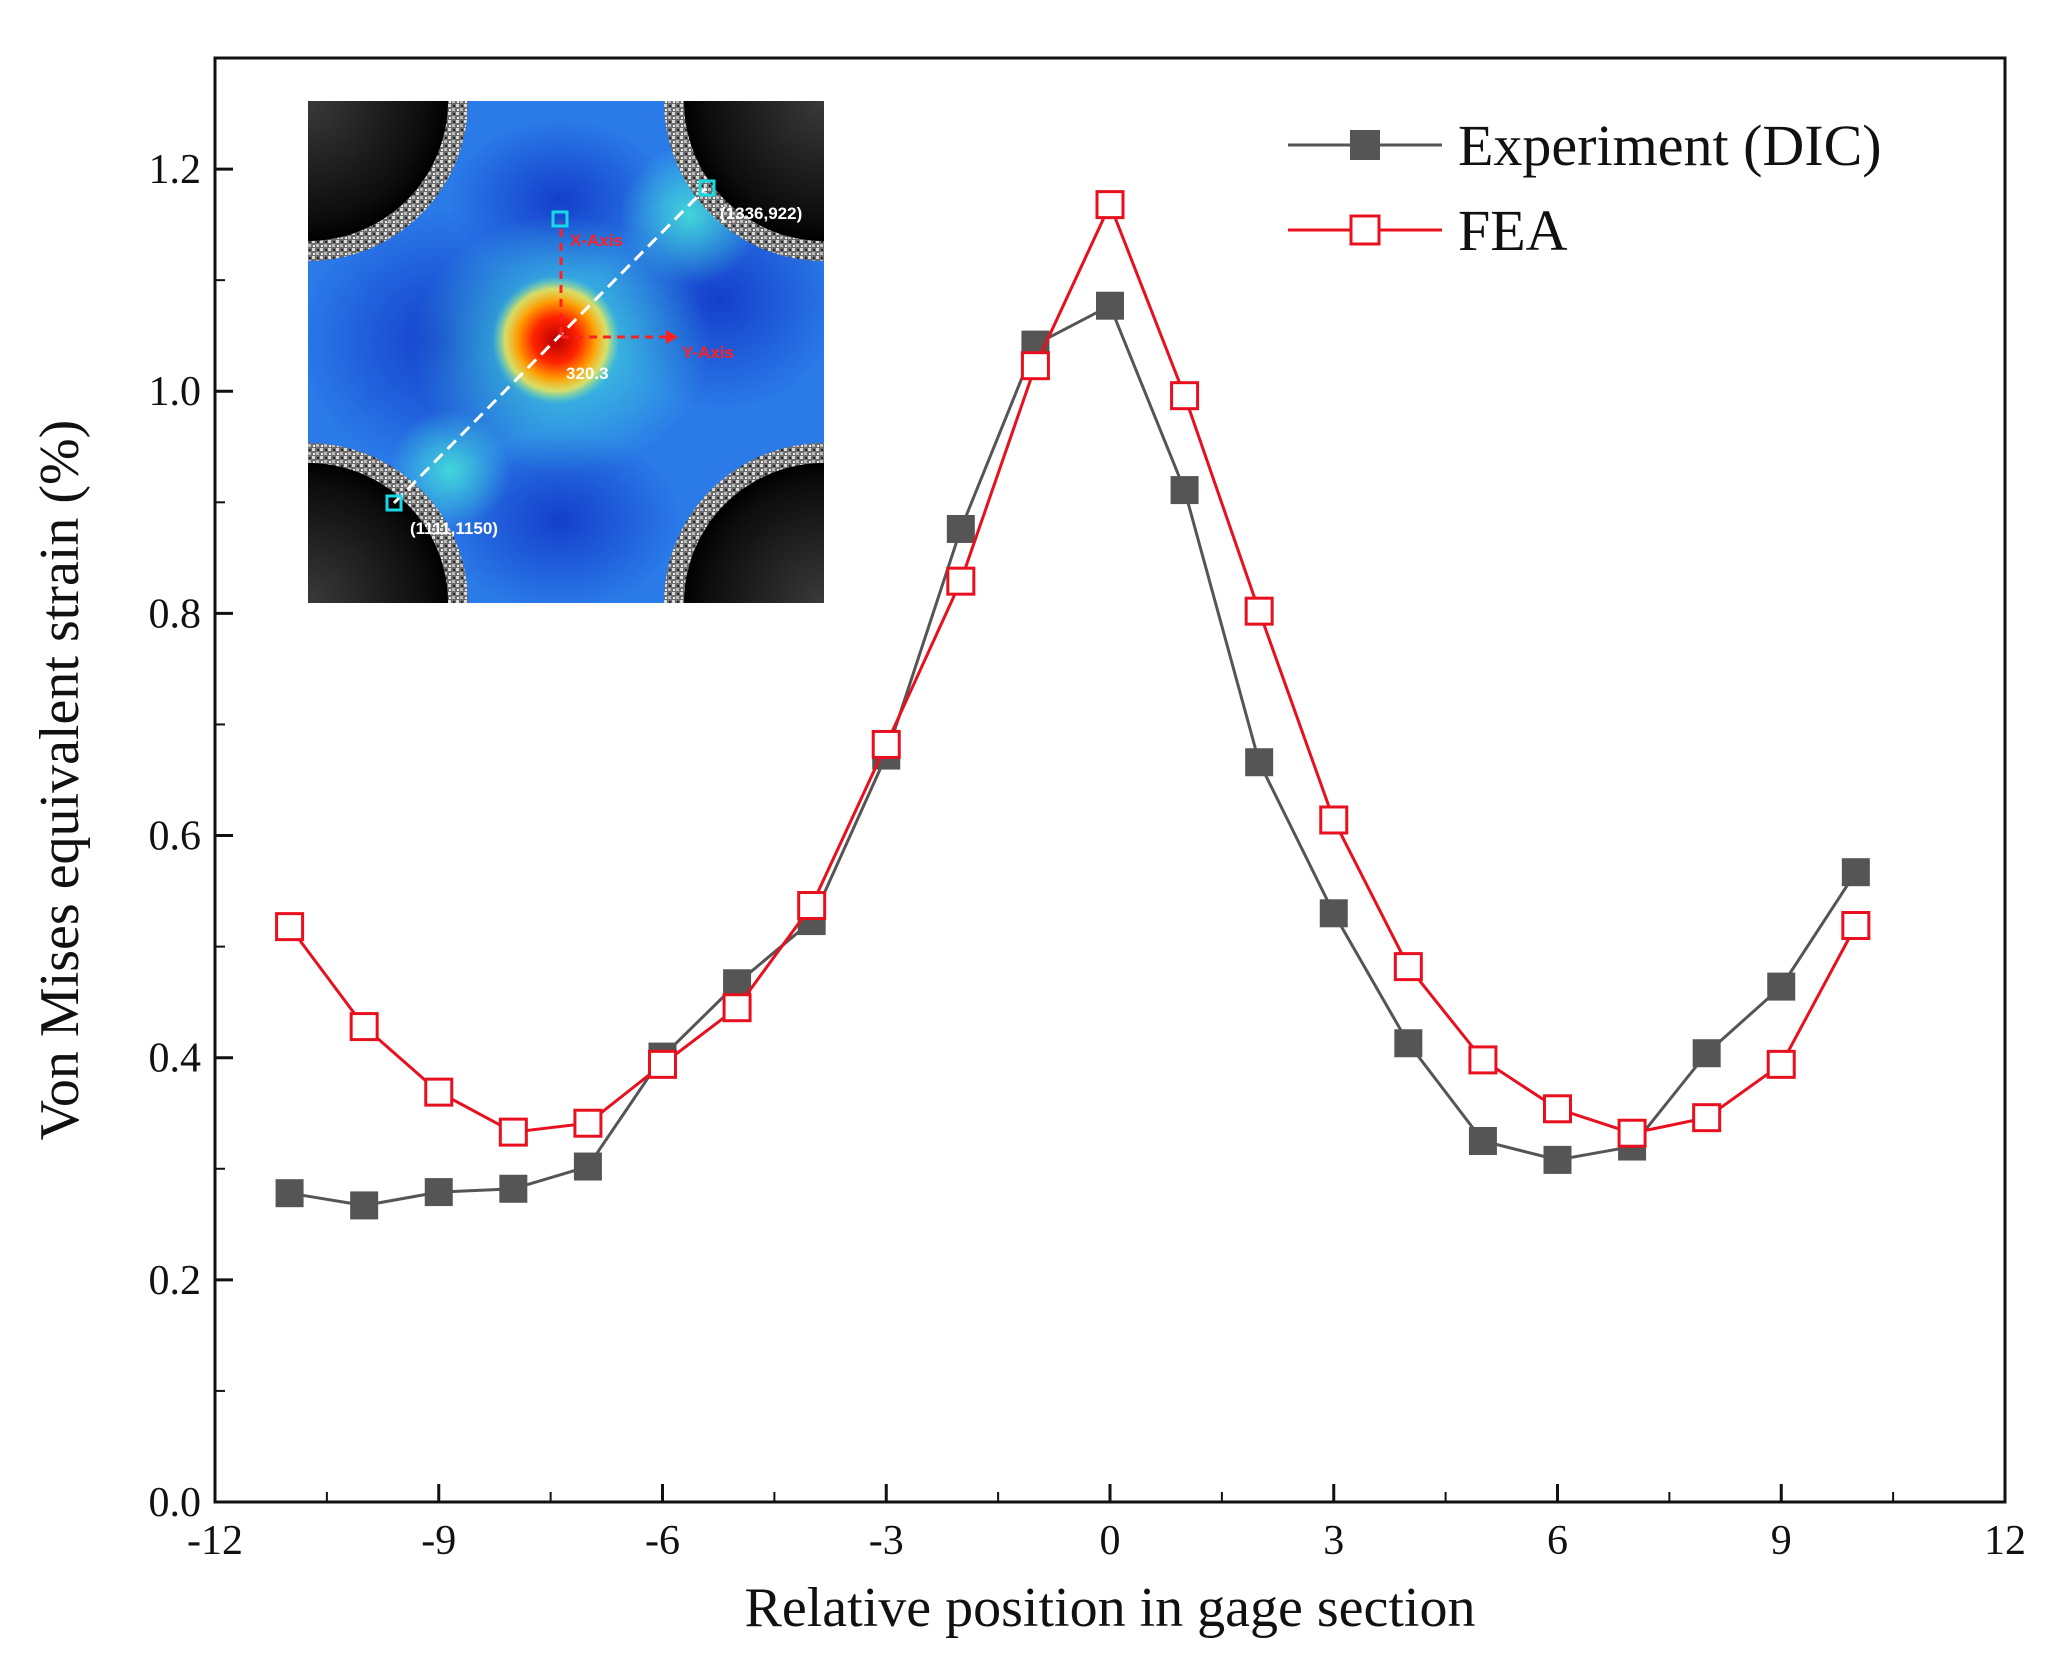 The width and height of the screenshot is (2048, 1664). I want to click on x-tick-label: -3, so click(886, 1541).